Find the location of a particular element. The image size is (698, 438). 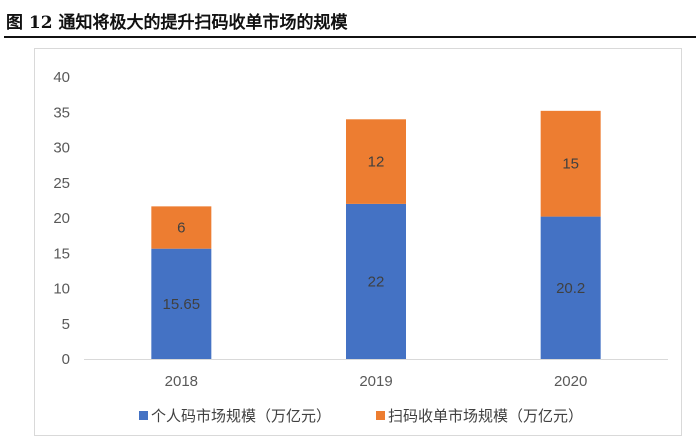

y-tick-label: 35 is located at coordinates (61, 112).